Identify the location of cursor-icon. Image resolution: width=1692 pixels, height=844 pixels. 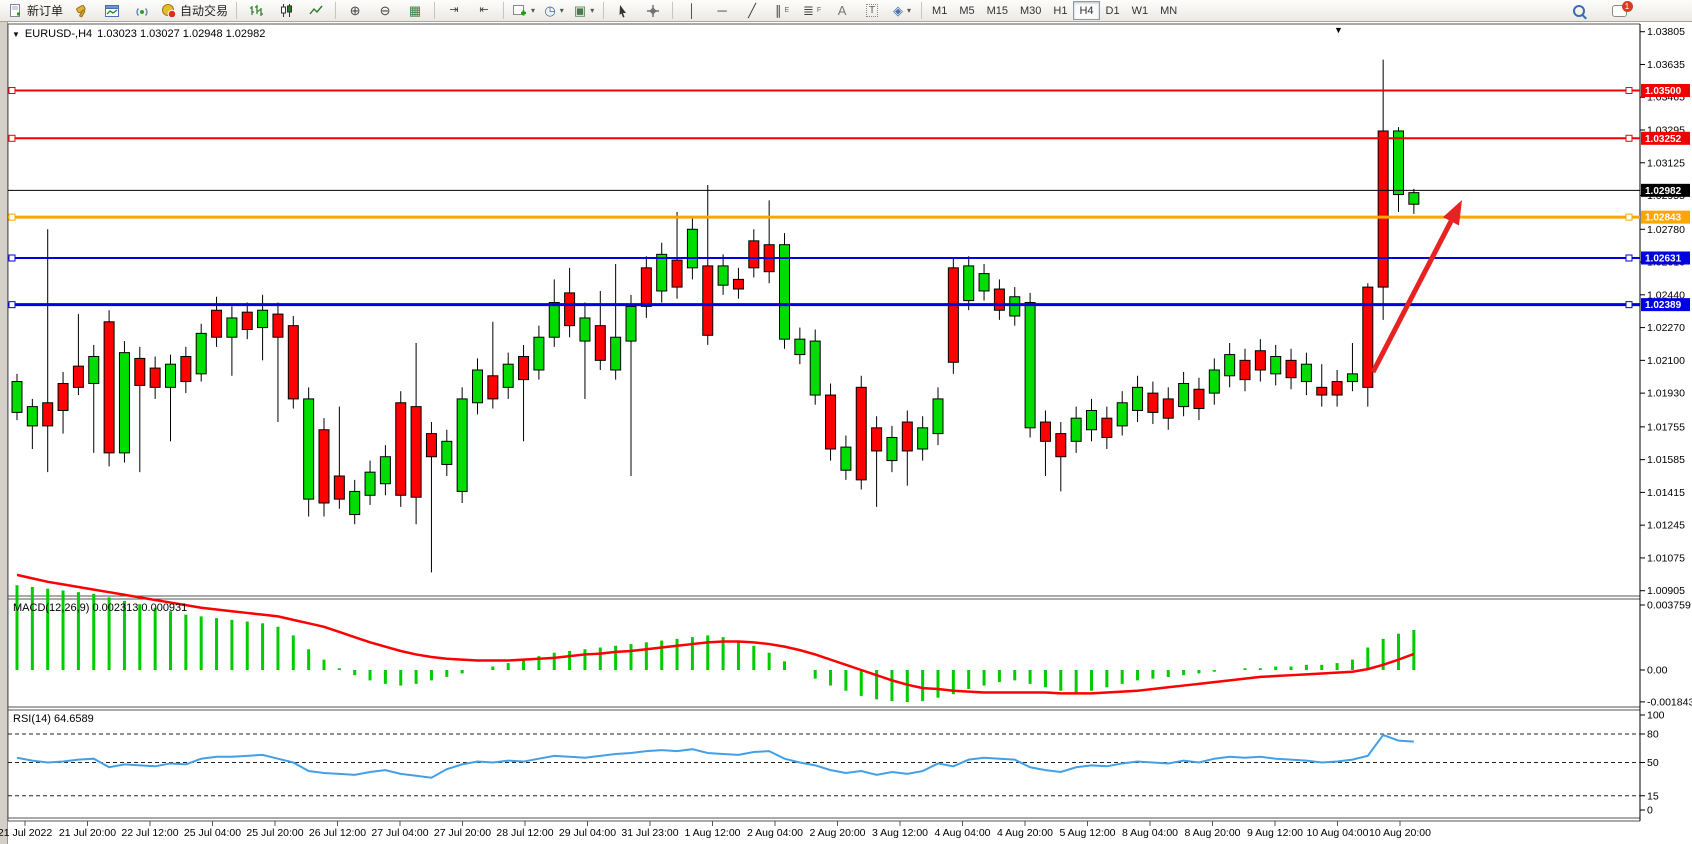
(623, 10).